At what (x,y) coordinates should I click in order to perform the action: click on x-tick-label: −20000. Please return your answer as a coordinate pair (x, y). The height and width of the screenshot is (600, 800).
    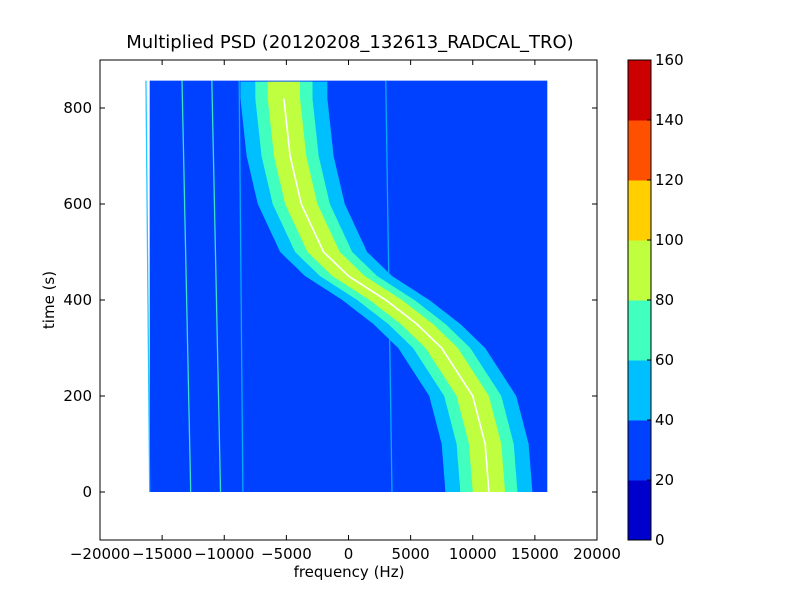
    Looking at the image, I should click on (100, 554).